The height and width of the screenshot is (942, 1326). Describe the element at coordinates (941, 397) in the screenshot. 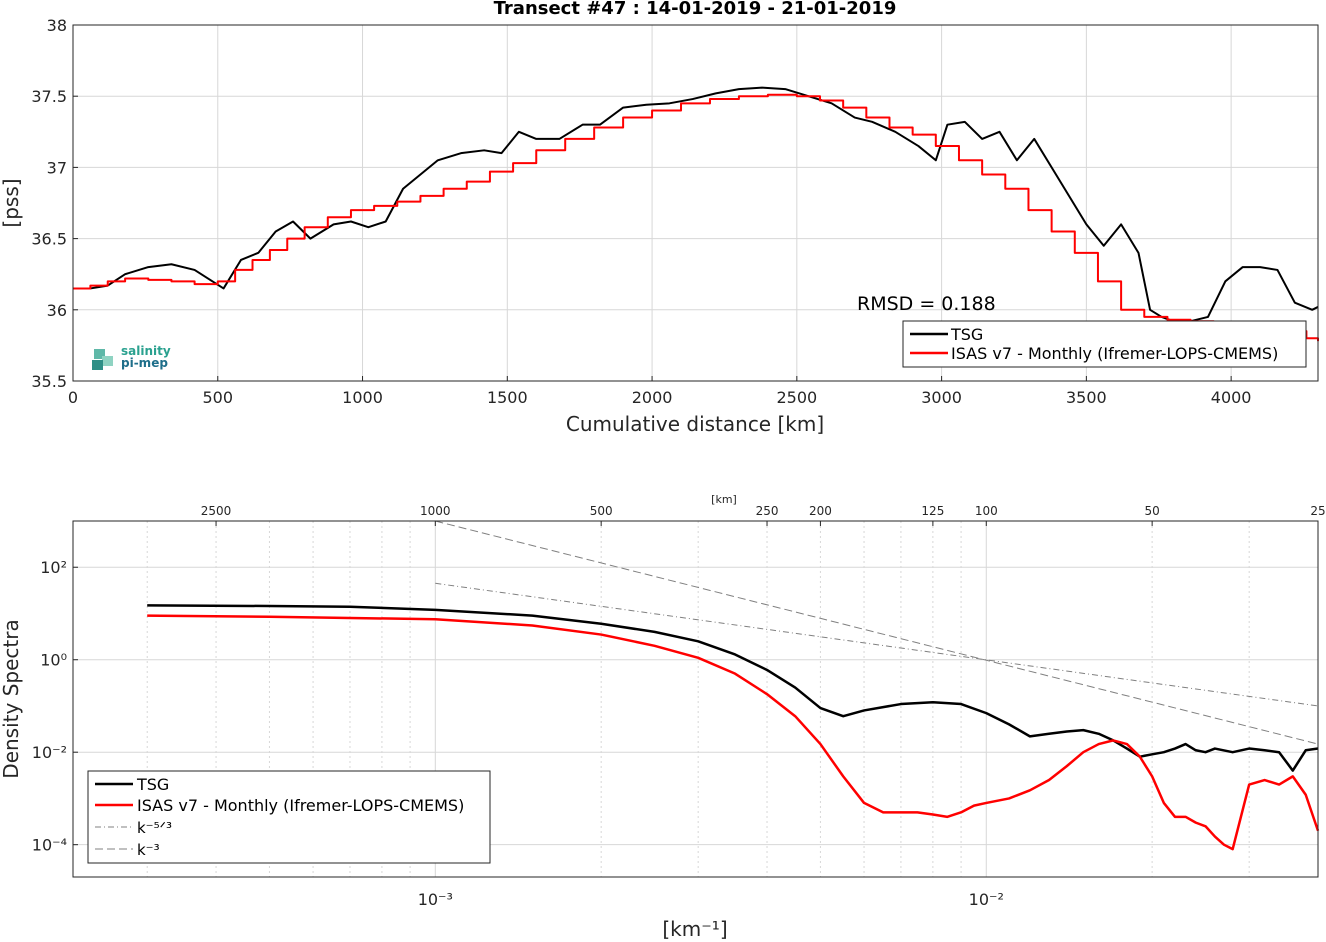

I see `x-tick-label: 3000` at that location.